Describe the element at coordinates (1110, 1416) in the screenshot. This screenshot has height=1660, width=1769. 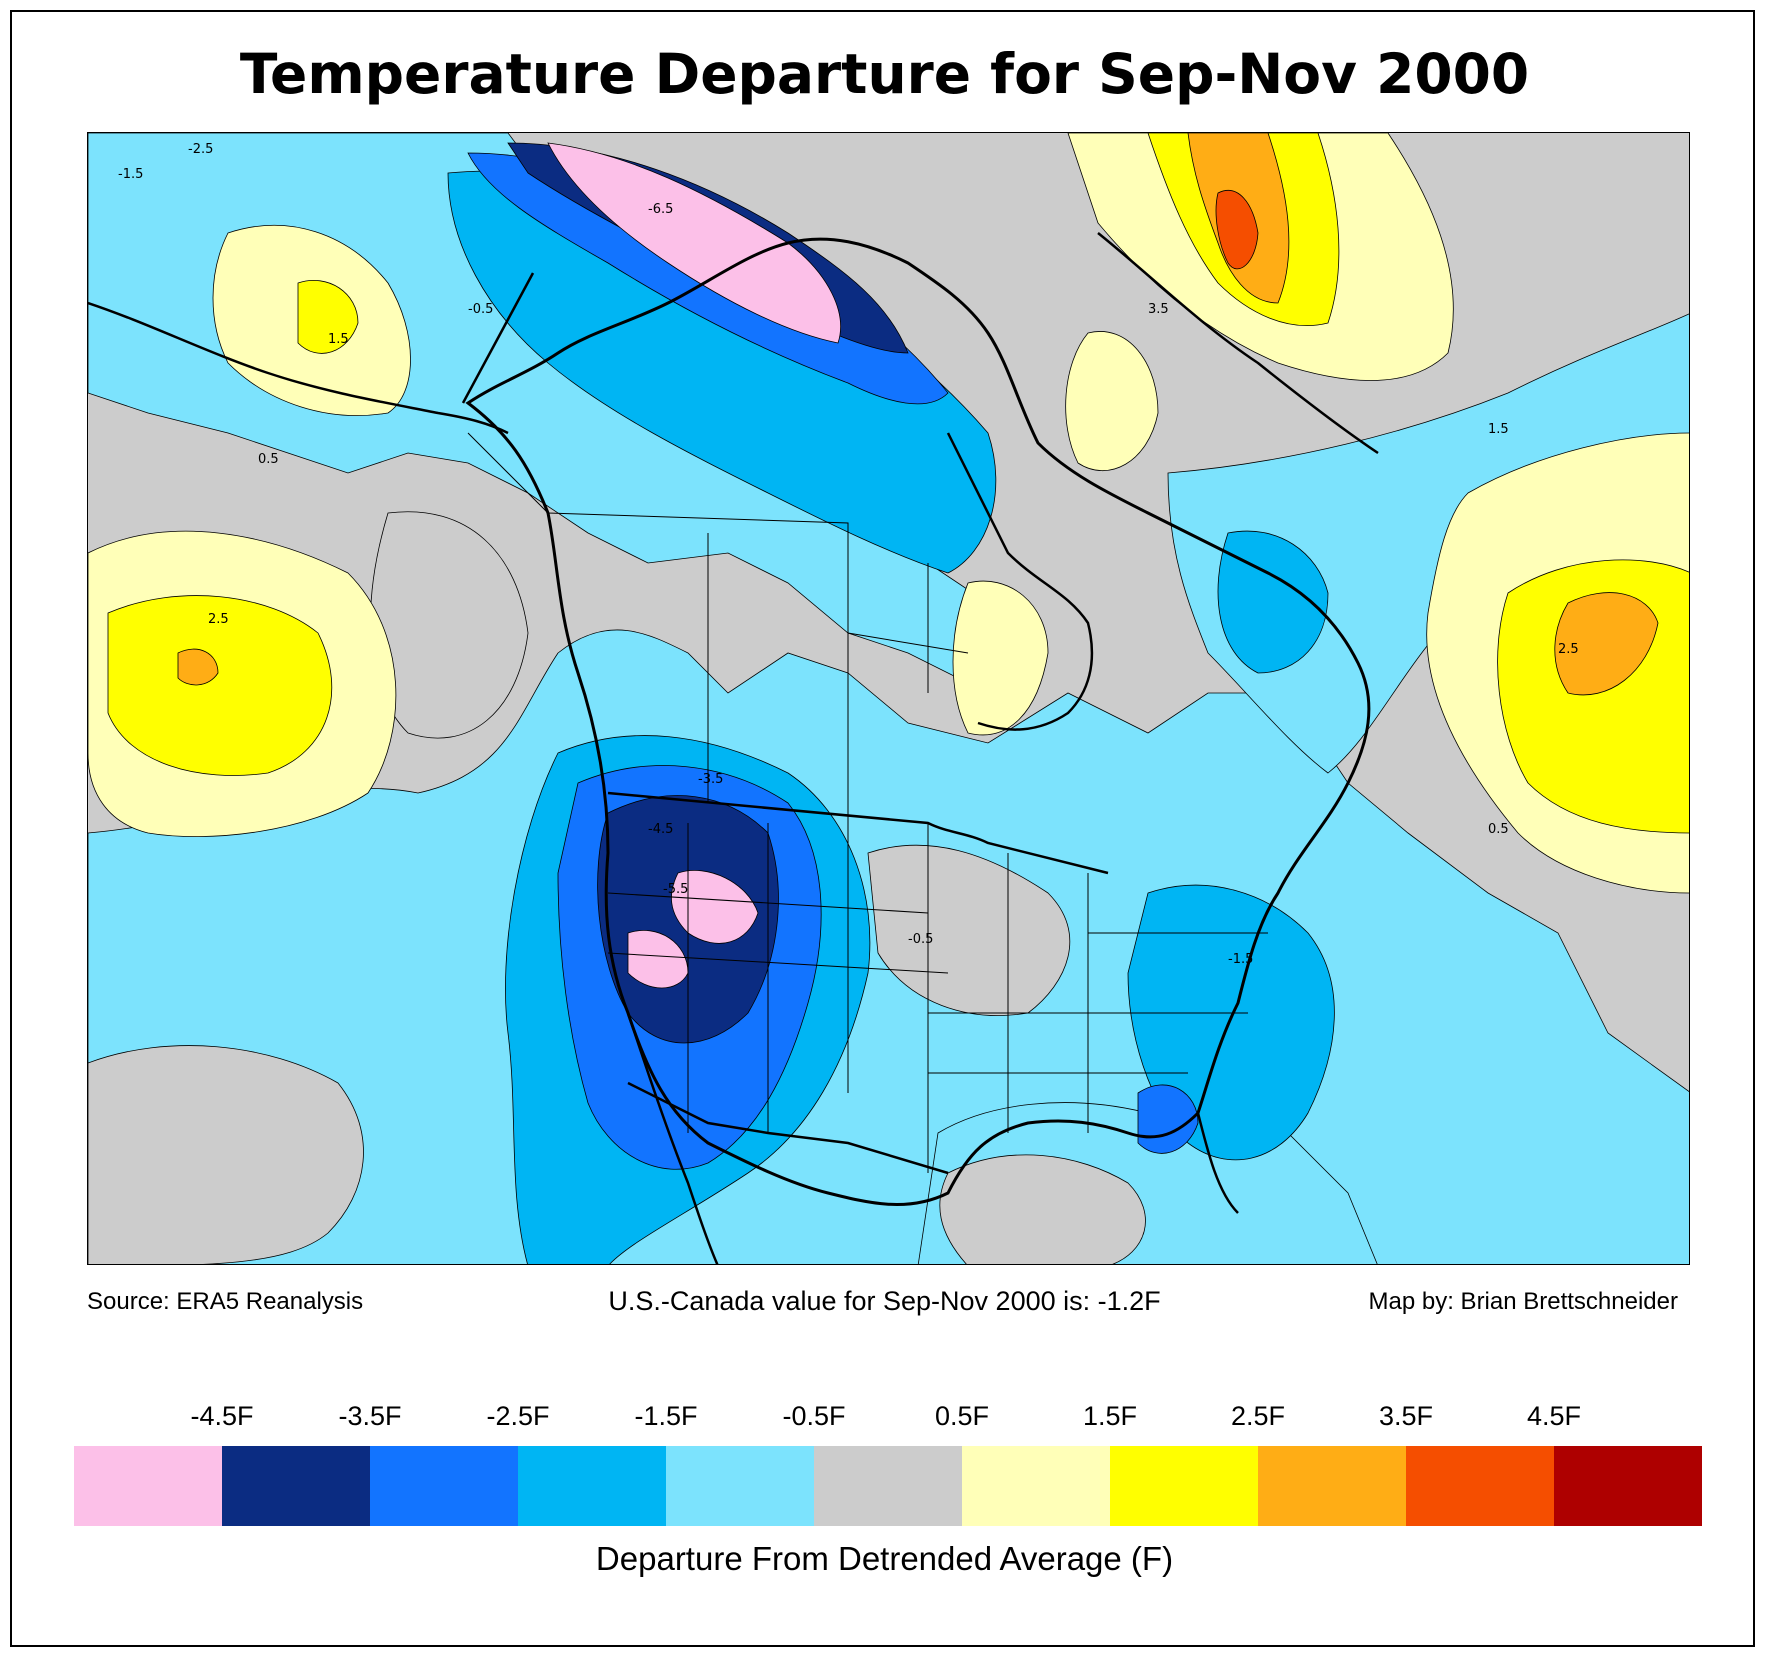
I see `legend-label: 1.5F` at that location.